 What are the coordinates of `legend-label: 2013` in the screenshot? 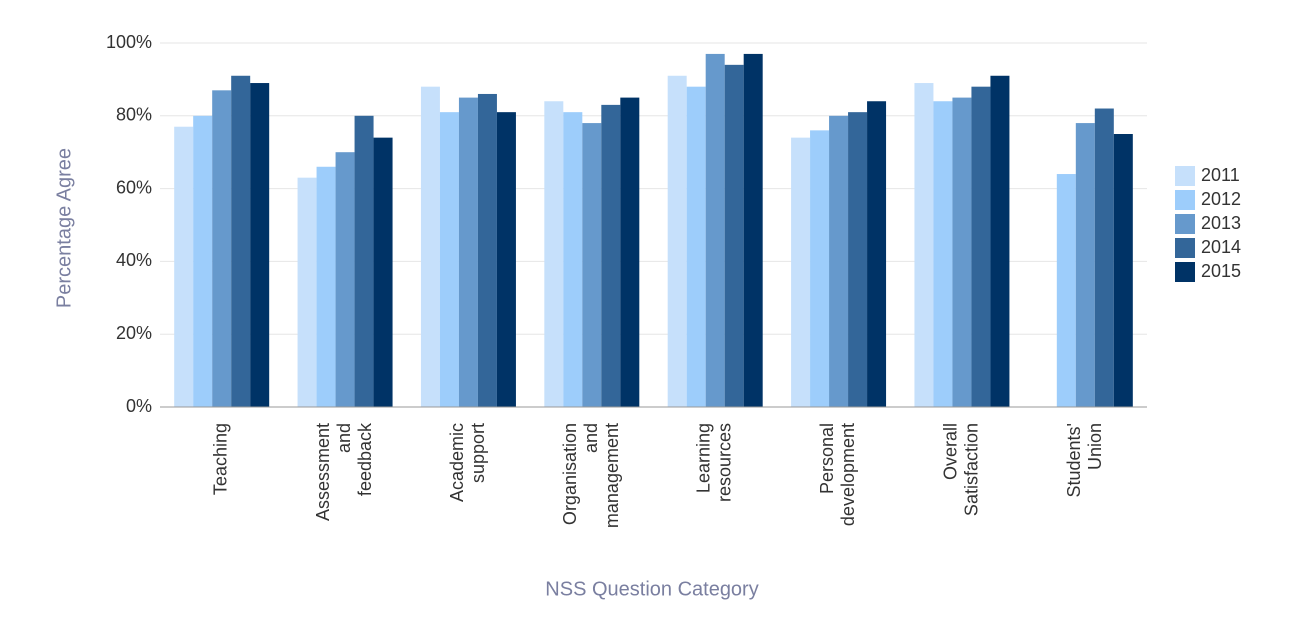 It's located at (1221, 223).